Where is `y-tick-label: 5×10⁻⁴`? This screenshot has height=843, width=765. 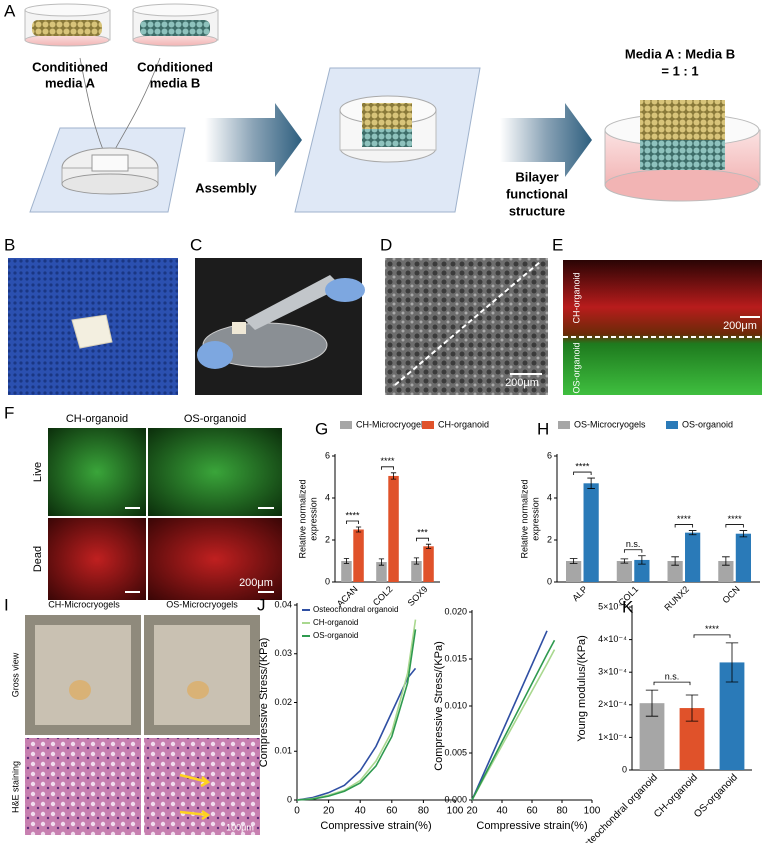 y-tick-label: 5×10⁻⁴ is located at coordinates (612, 606).